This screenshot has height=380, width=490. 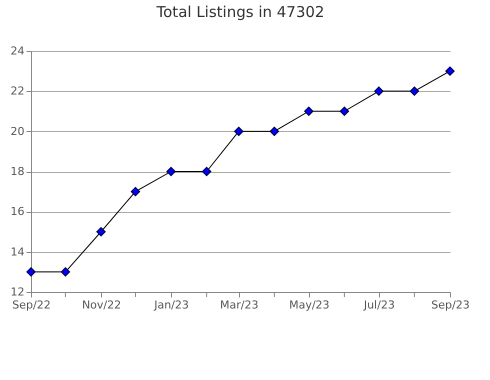 What do you see at coordinates (378, 305) in the screenshot?
I see `x-tick-label: Jul/23` at bounding box center [378, 305].